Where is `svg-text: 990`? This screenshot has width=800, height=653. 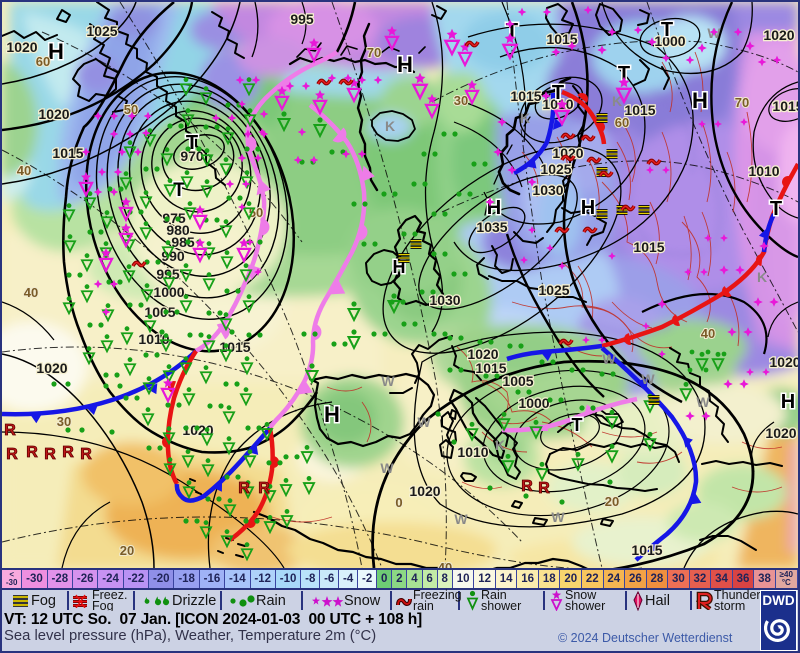
svg-text: 990 is located at coordinates (173, 256).